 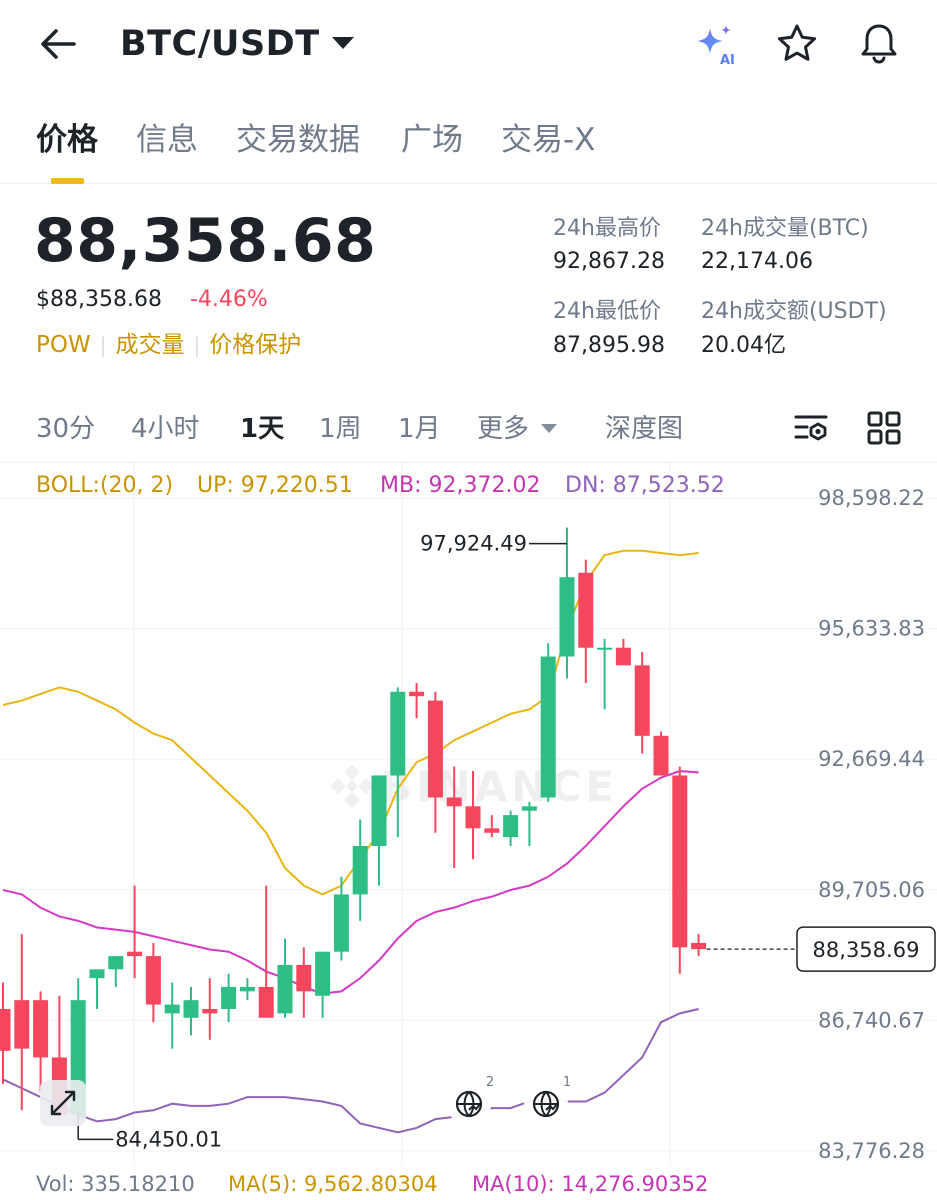 What do you see at coordinates (167, 140) in the screenshot?
I see `tab-info: 信息` at bounding box center [167, 140].